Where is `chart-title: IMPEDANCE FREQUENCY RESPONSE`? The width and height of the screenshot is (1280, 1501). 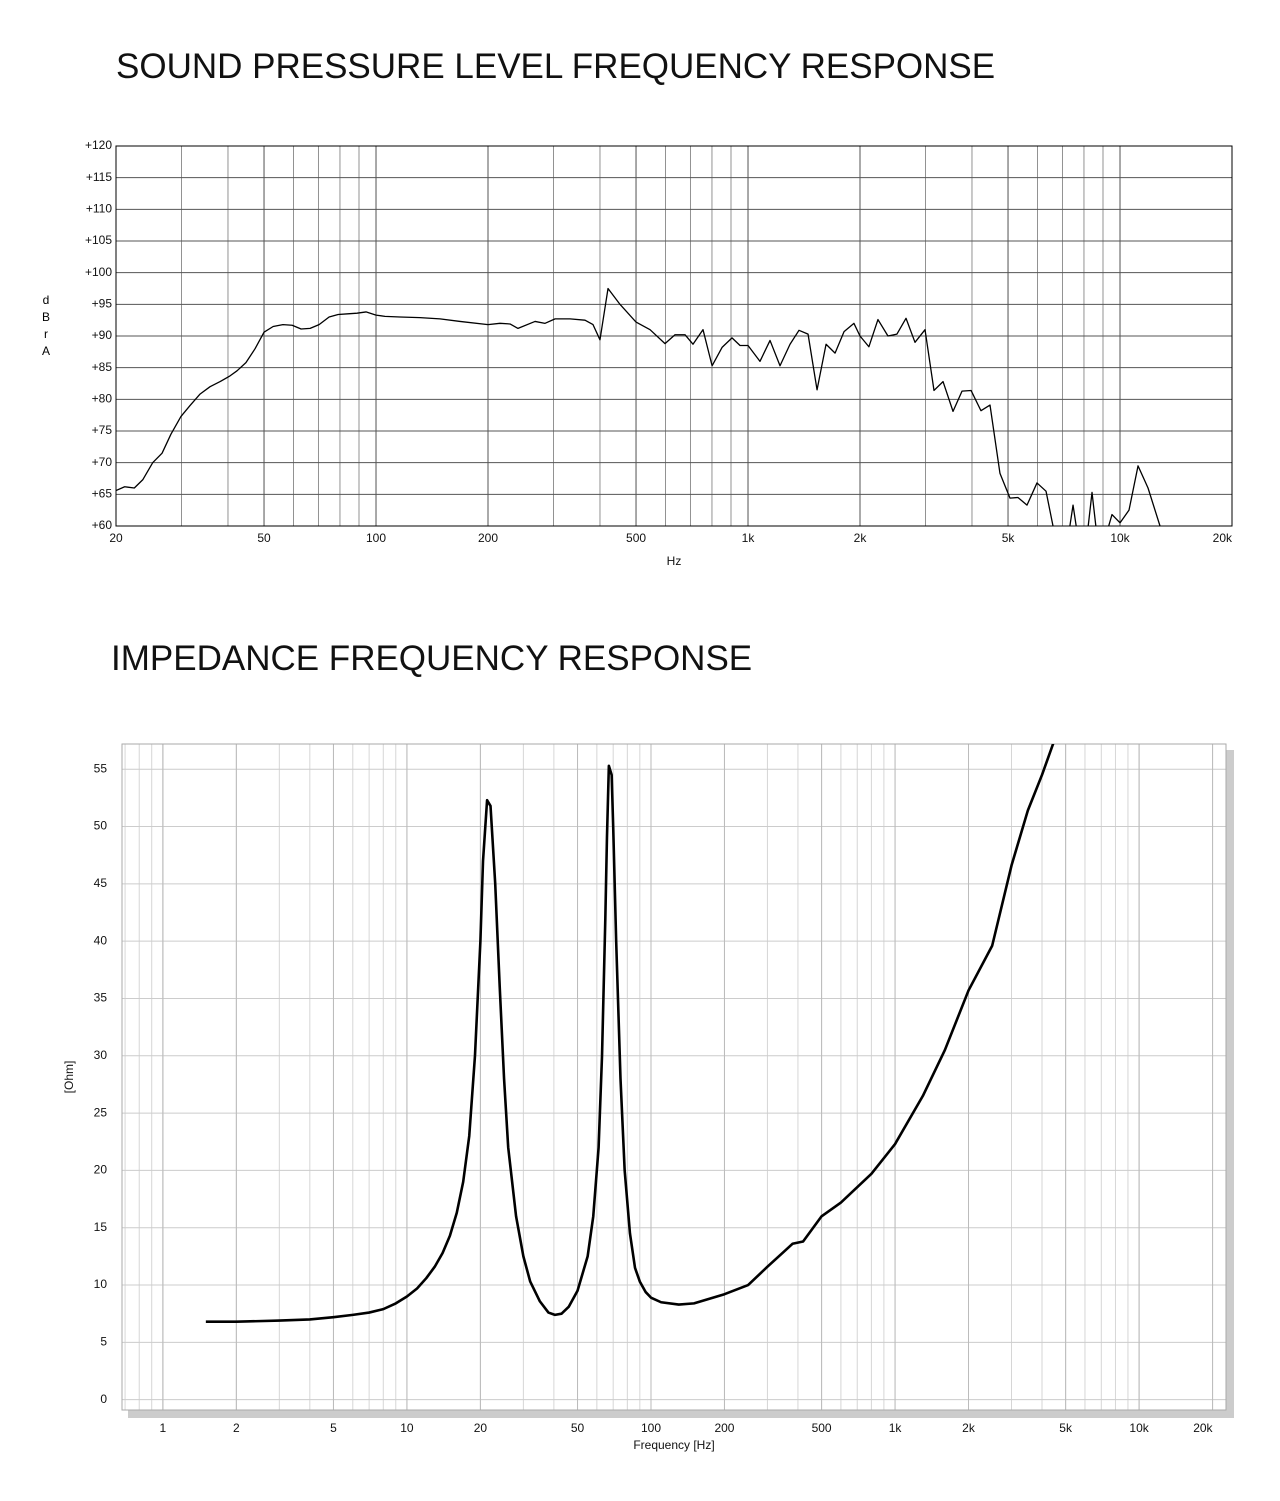
chart-title: IMPEDANCE FREQUENCY RESPONSE is located at coordinates (431, 658).